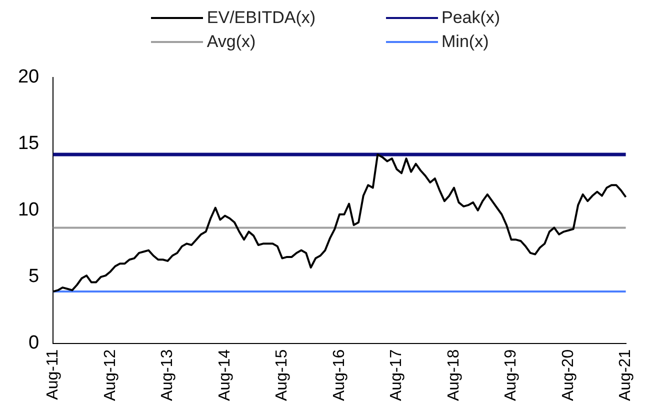 The height and width of the screenshot is (409, 651). I want to click on x-tick-label: Aug-15, so click(282, 375).